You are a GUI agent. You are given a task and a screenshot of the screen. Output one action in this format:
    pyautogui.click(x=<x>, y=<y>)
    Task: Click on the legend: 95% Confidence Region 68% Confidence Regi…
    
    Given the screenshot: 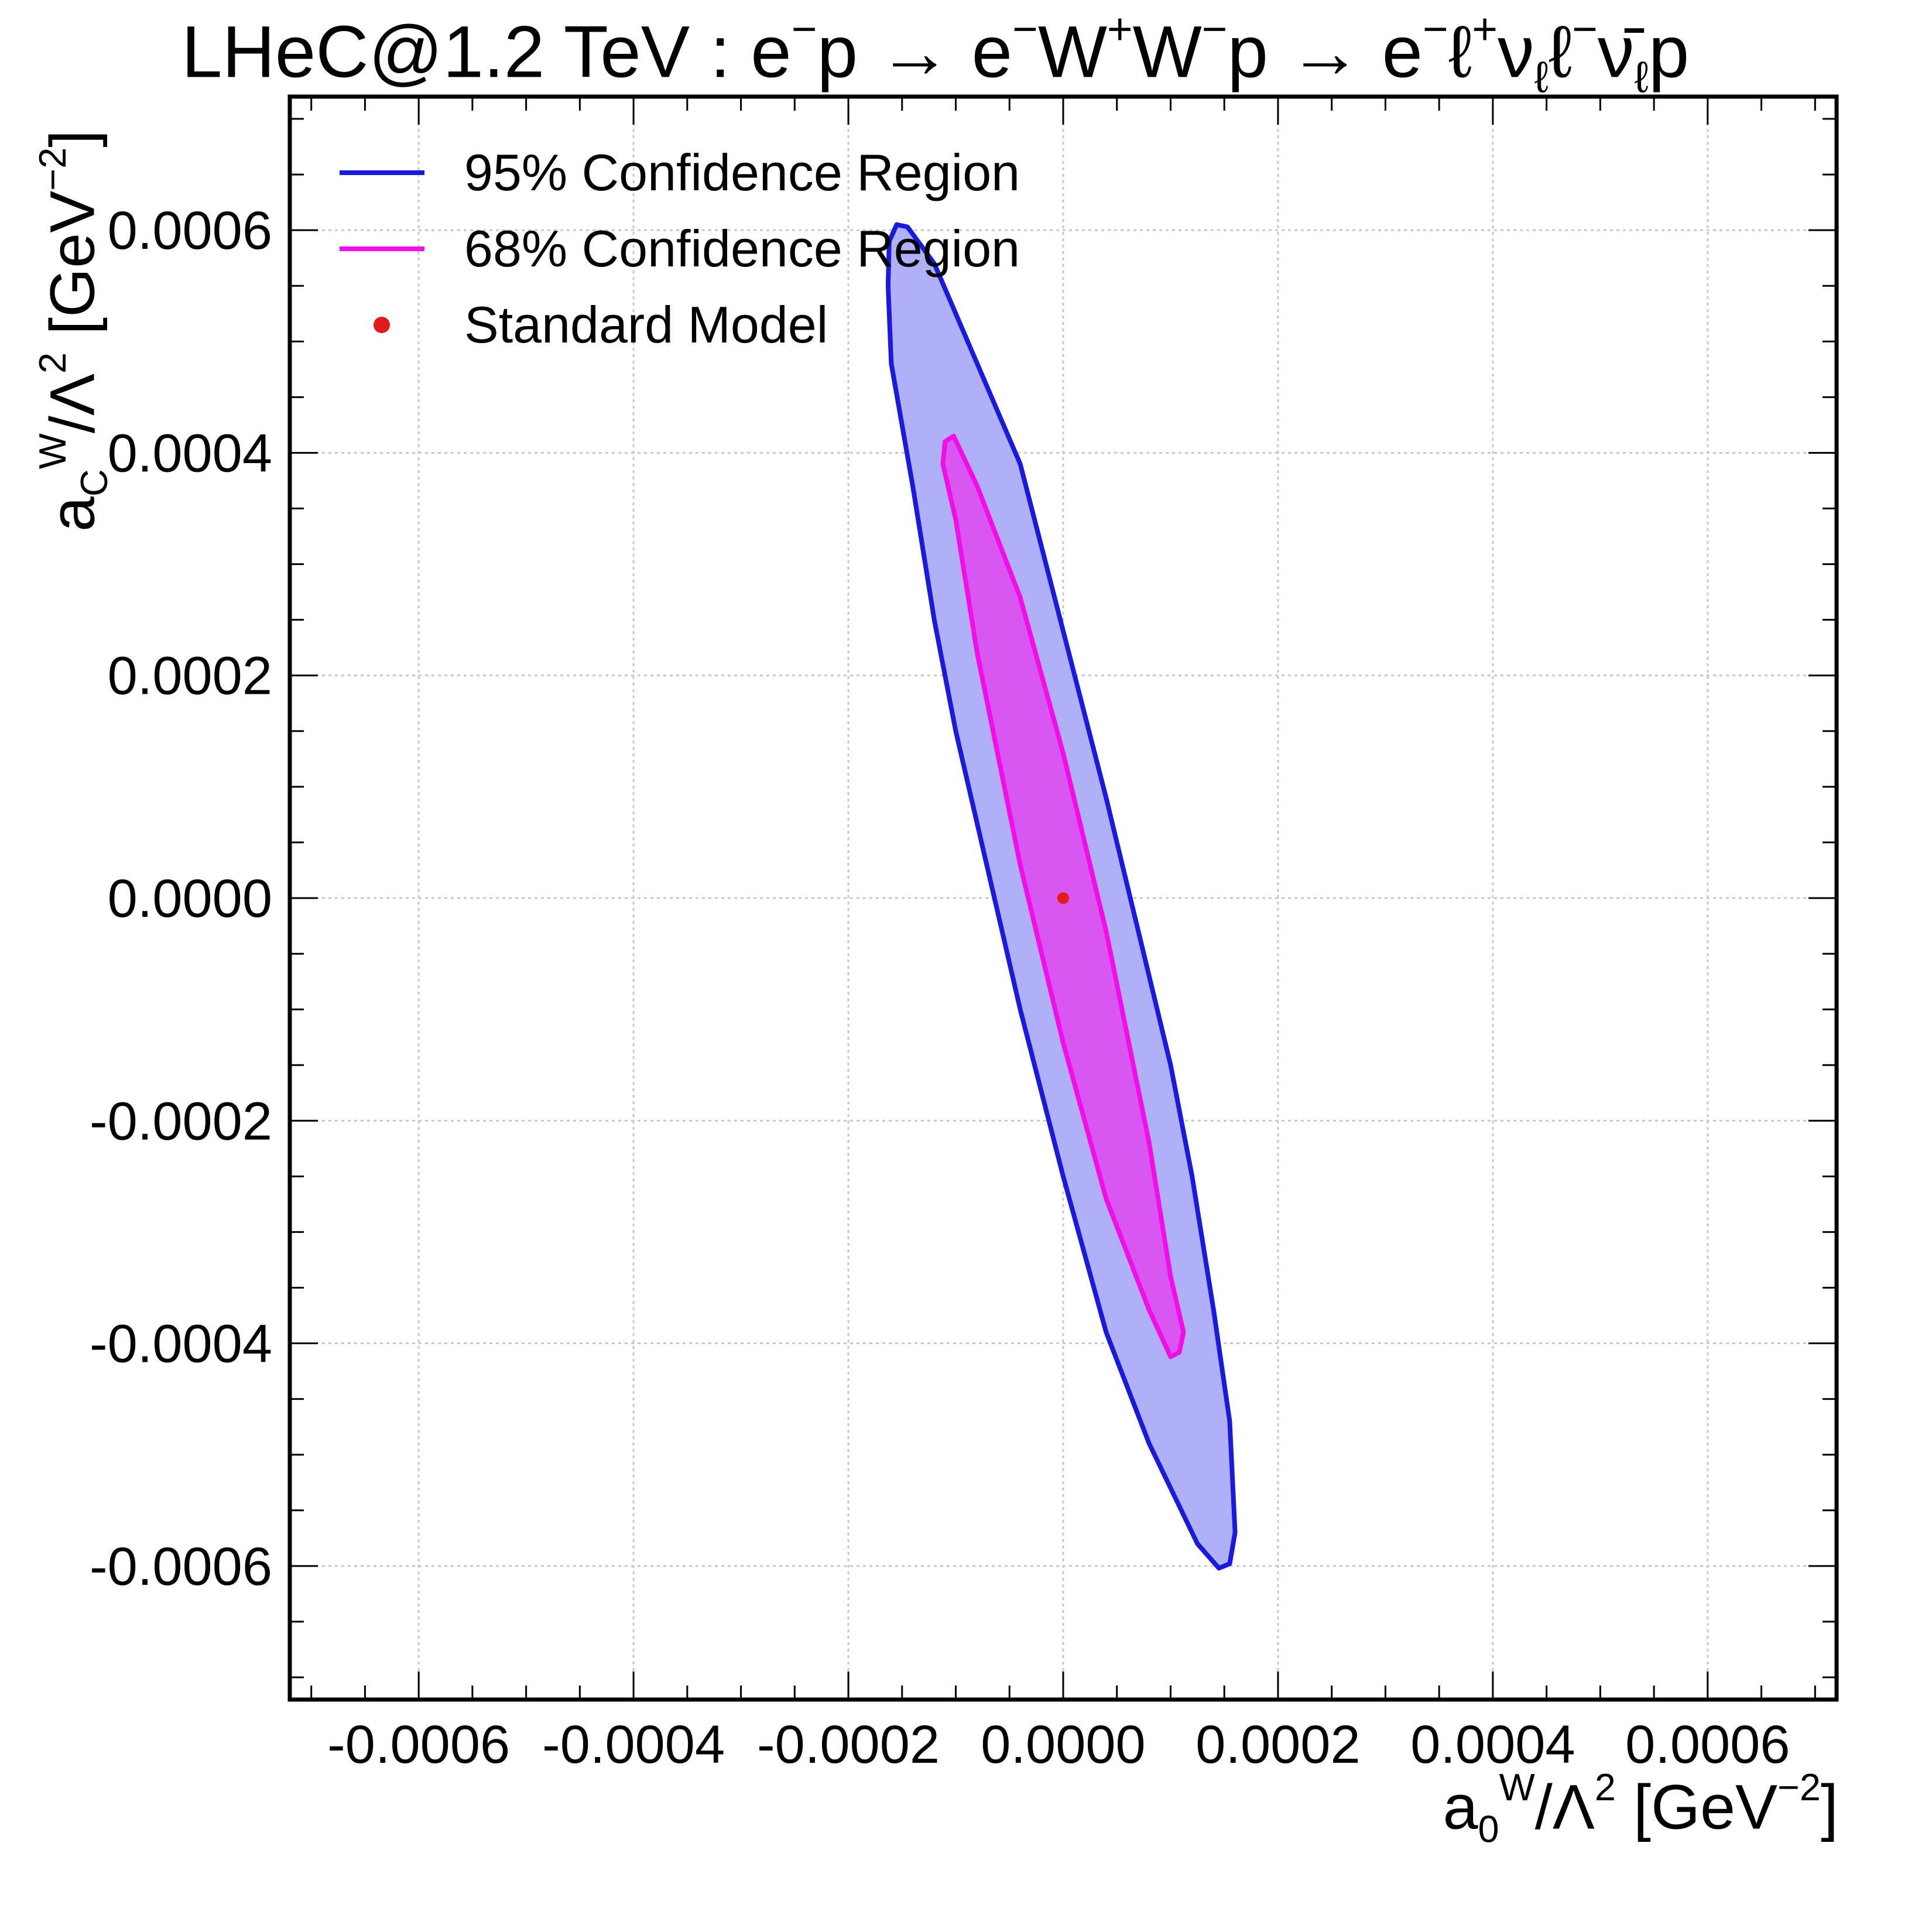 What is the action you would take?
    pyautogui.click(x=680, y=248)
    